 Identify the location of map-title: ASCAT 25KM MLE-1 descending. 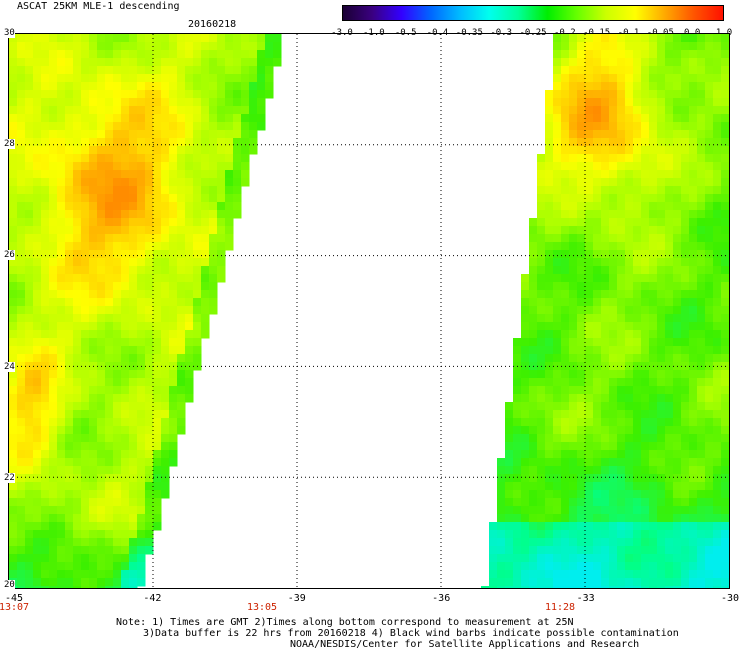
(98, 6).